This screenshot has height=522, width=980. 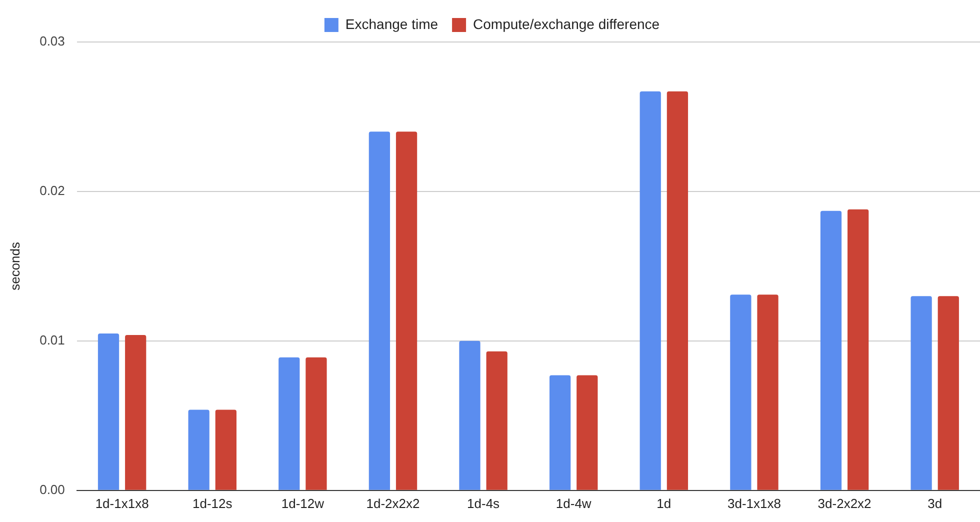 What do you see at coordinates (52, 340) in the screenshot?
I see `y-tick-label: 0.01` at bounding box center [52, 340].